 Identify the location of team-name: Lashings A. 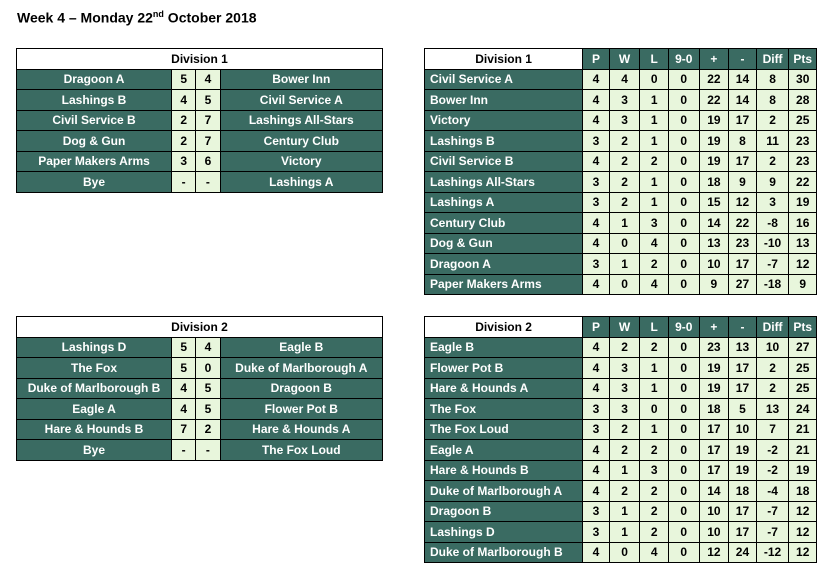
(503, 202).